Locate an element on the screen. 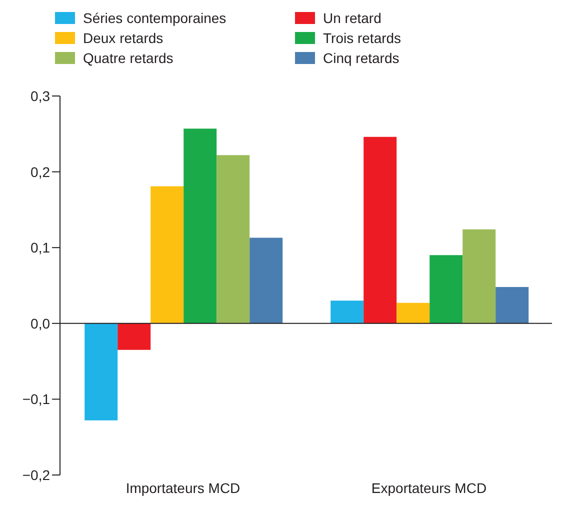  y-tick-label: 0,1 is located at coordinates (40, 248).